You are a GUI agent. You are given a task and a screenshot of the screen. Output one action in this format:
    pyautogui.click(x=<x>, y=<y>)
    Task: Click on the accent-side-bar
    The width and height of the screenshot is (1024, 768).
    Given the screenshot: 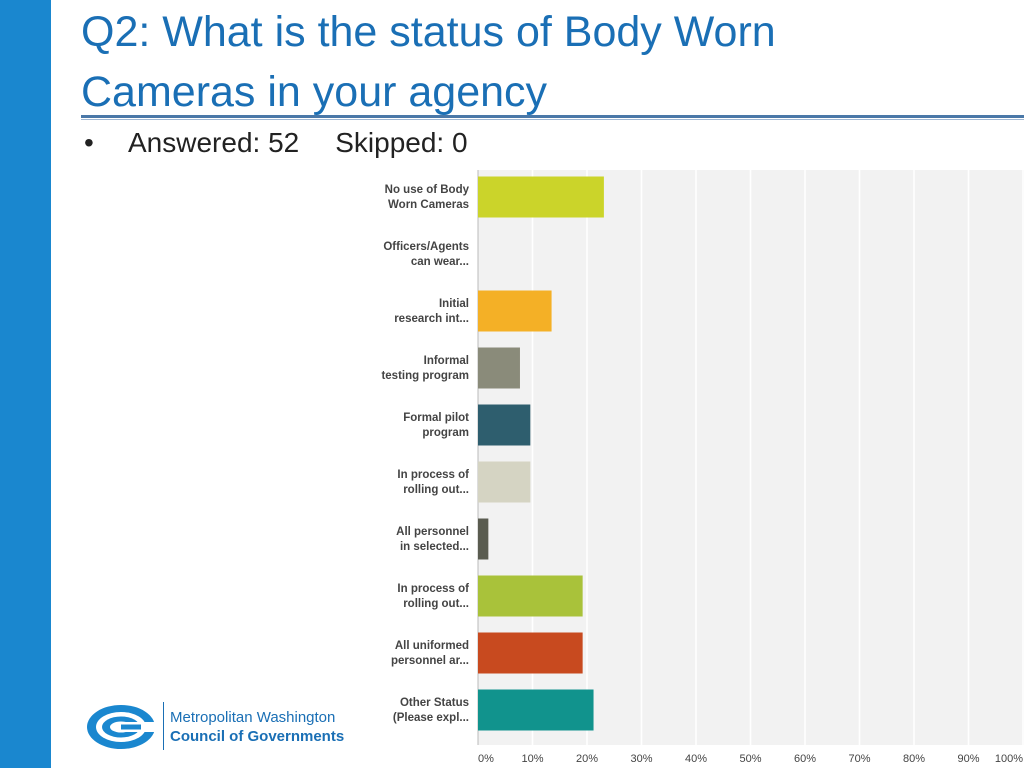 What is the action you would take?
    pyautogui.click(x=25, y=384)
    